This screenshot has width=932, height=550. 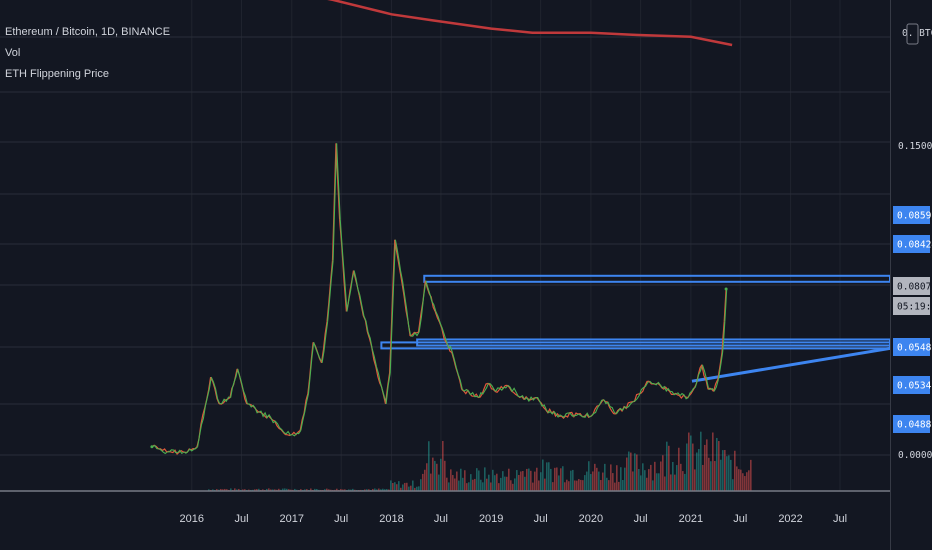 I want to click on legend-indicator: ETH Flippening Price, so click(x=57, y=74).